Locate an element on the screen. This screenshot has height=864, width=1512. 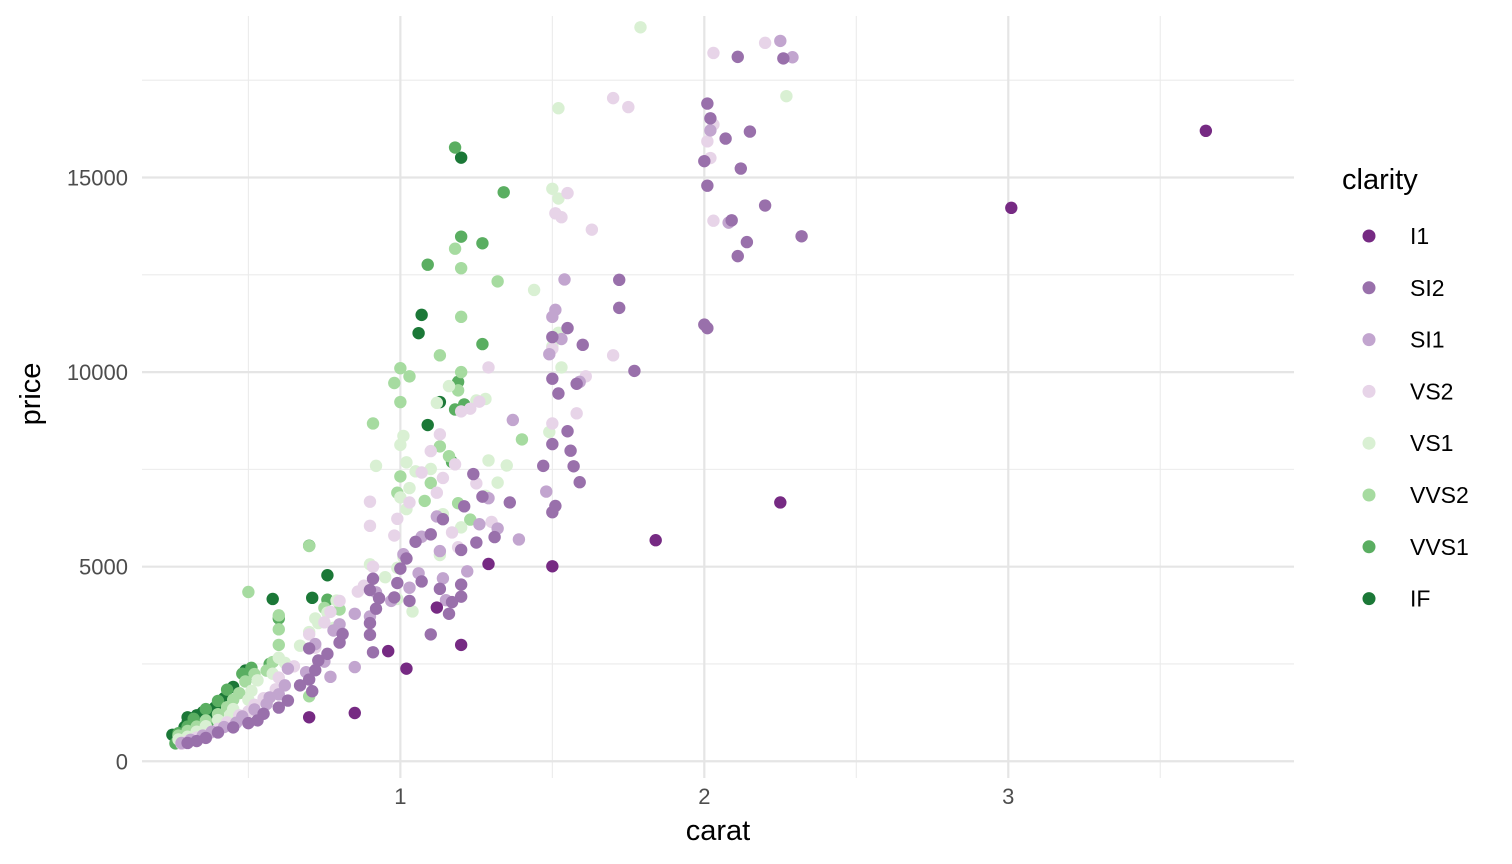
legend-label-vs1: VS1 is located at coordinates (1431, 443).